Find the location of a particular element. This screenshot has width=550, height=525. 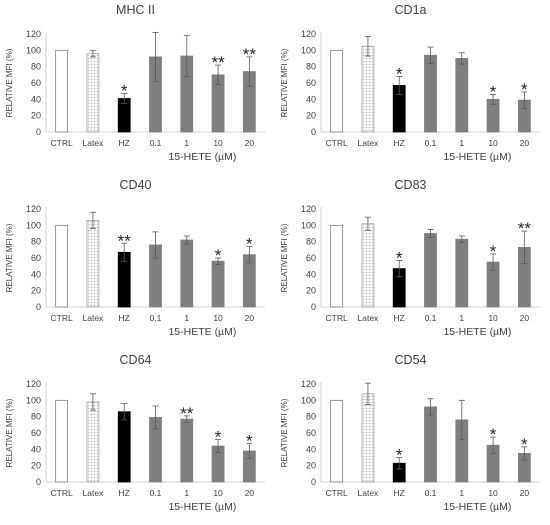

x-axis-label-cd1a: 15-HETE (µM) is located at coordinates (477, 157).